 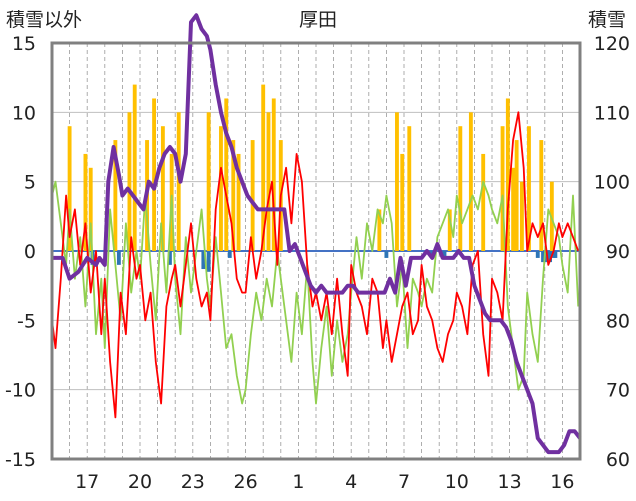 I want to click on left-y-axis-ticks: 15 10 5 0 -5 -10 -15, so click(x=20, y=252).